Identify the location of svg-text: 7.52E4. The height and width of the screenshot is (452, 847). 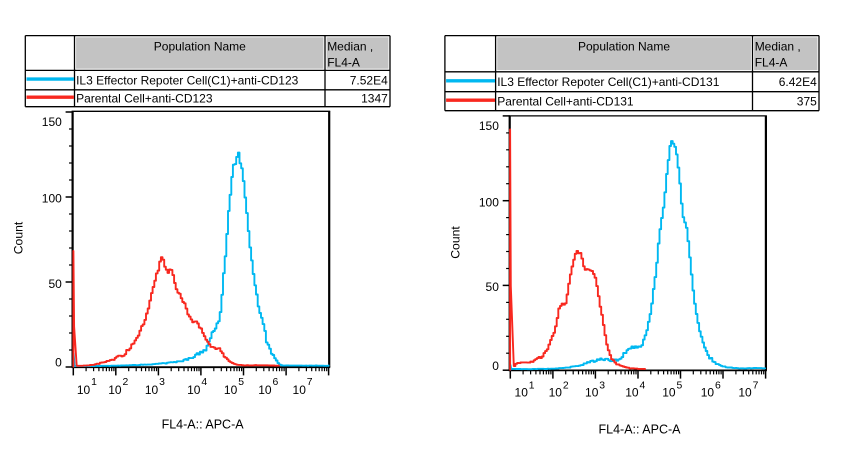
(369, 81).